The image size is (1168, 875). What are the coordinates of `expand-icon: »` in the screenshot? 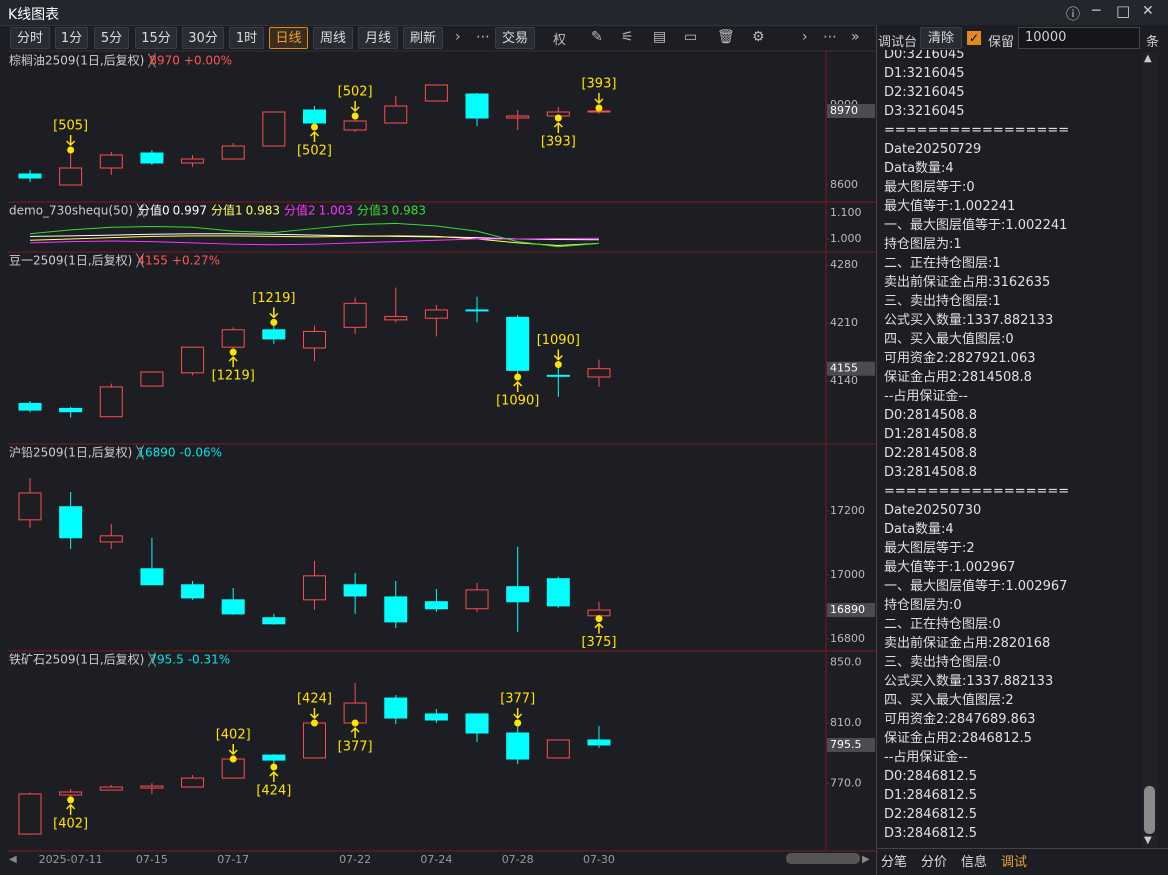 It's located at (855, 37).